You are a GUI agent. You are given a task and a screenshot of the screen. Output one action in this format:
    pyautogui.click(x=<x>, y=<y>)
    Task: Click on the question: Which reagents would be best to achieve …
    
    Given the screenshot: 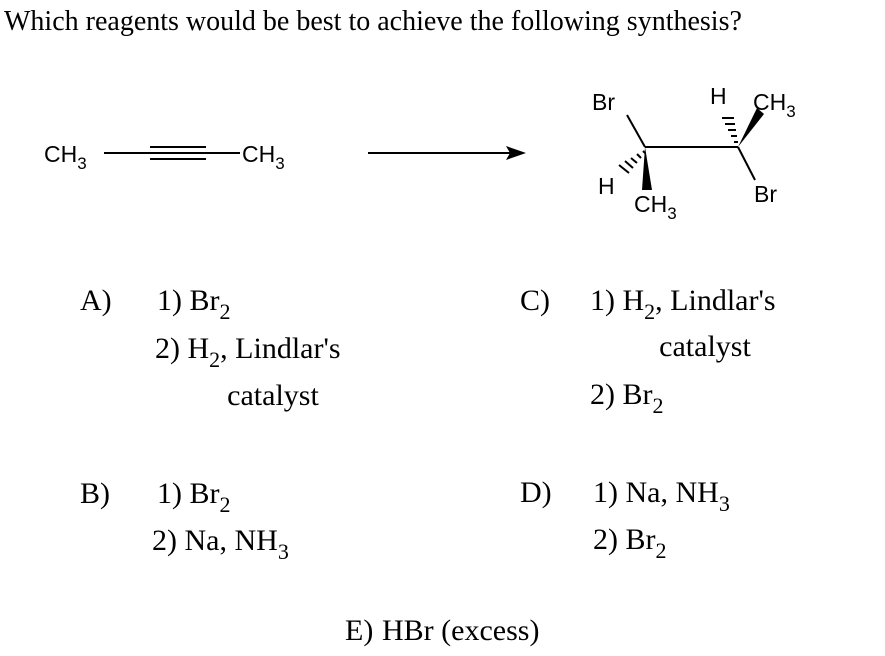 What is the action you would take?
    pyautogui.click(x=373, y=21)
    